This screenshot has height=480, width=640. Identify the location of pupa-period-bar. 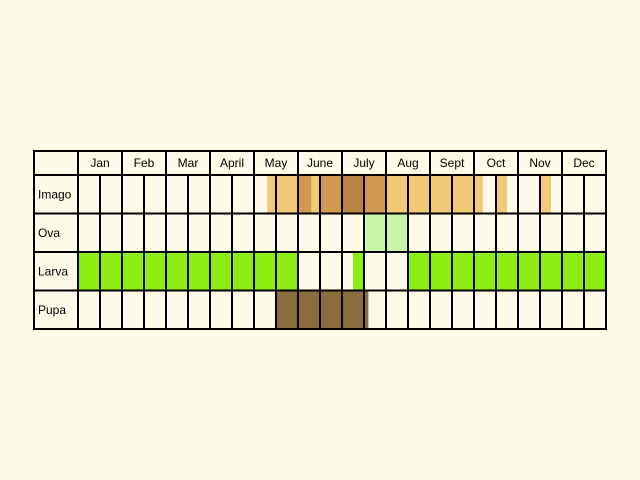
(322, 309).